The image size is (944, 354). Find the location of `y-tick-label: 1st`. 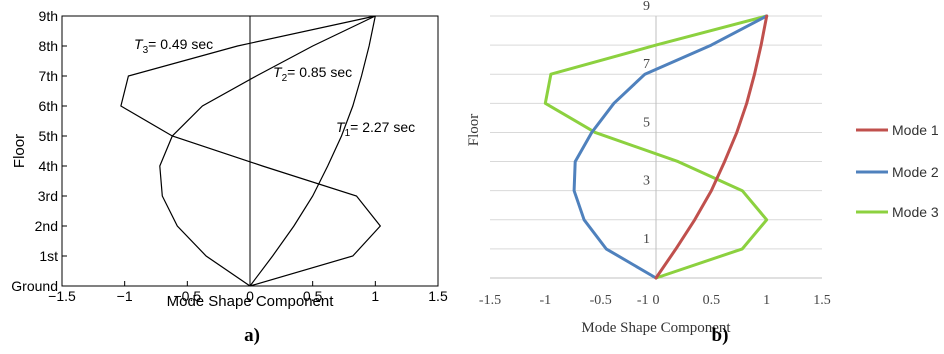

y-tick-label: 1st is located at coordinates (48, 256).